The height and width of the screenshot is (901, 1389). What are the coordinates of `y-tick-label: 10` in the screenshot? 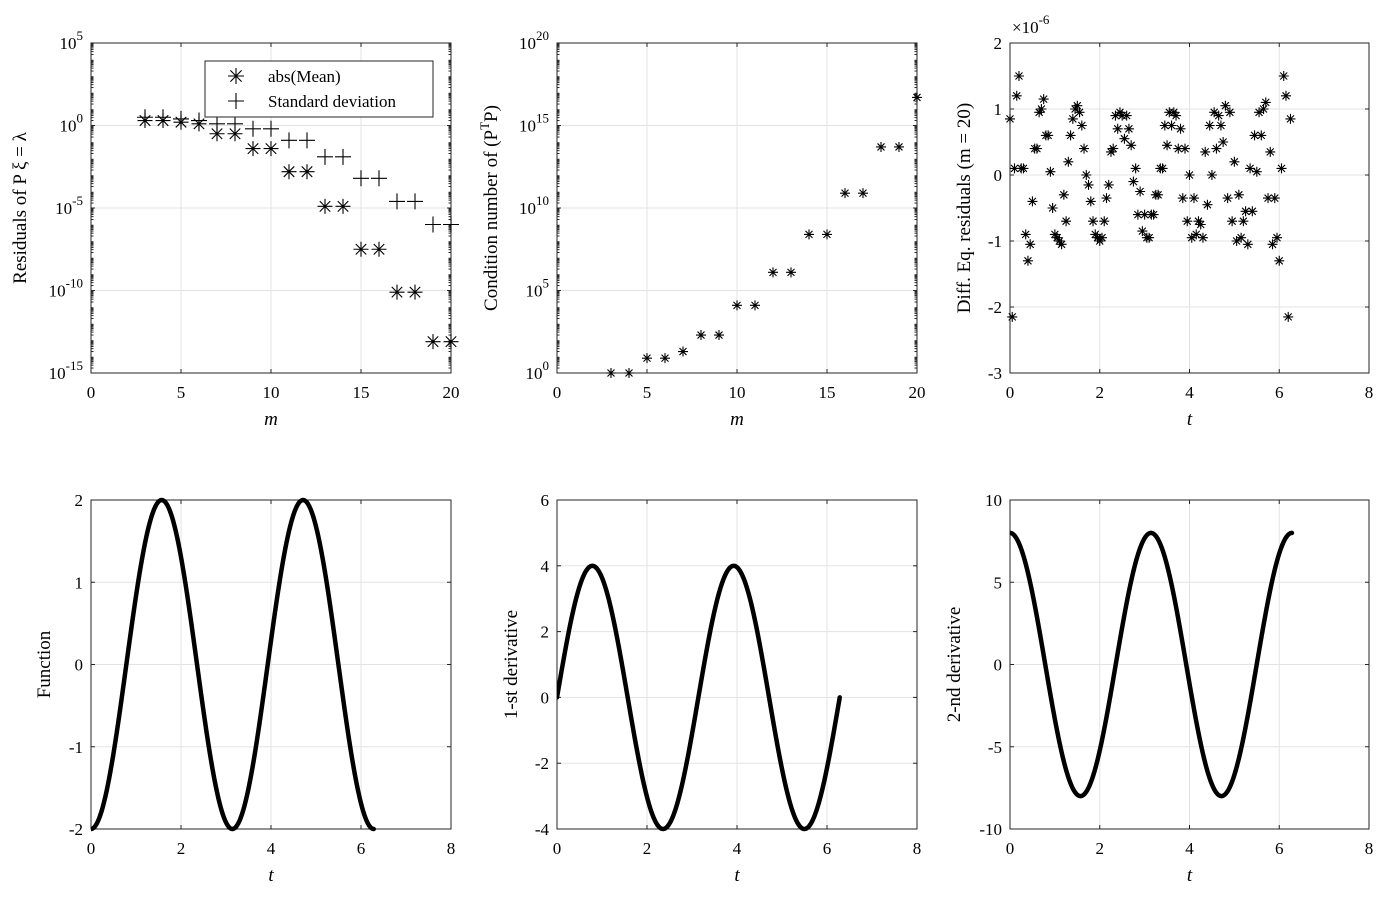 It's located at (993, 500).